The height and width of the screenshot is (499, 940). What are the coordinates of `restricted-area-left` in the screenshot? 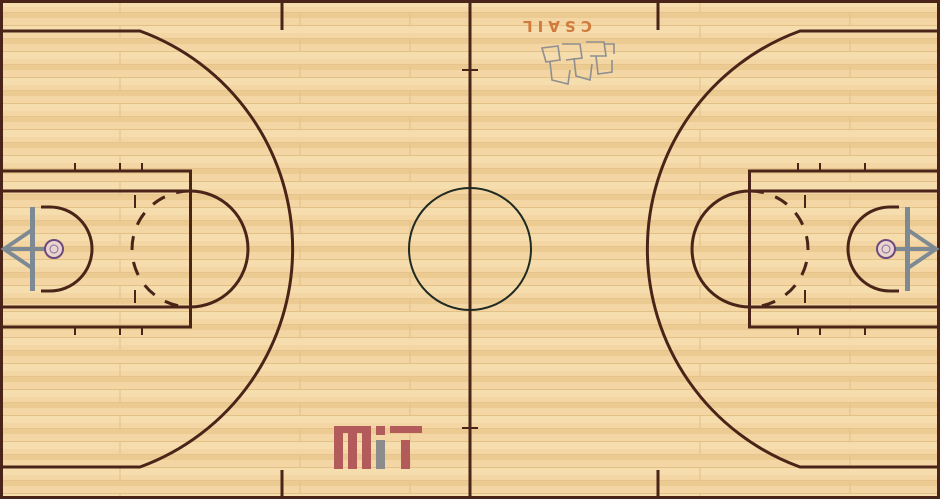 It's located at (67, 249).